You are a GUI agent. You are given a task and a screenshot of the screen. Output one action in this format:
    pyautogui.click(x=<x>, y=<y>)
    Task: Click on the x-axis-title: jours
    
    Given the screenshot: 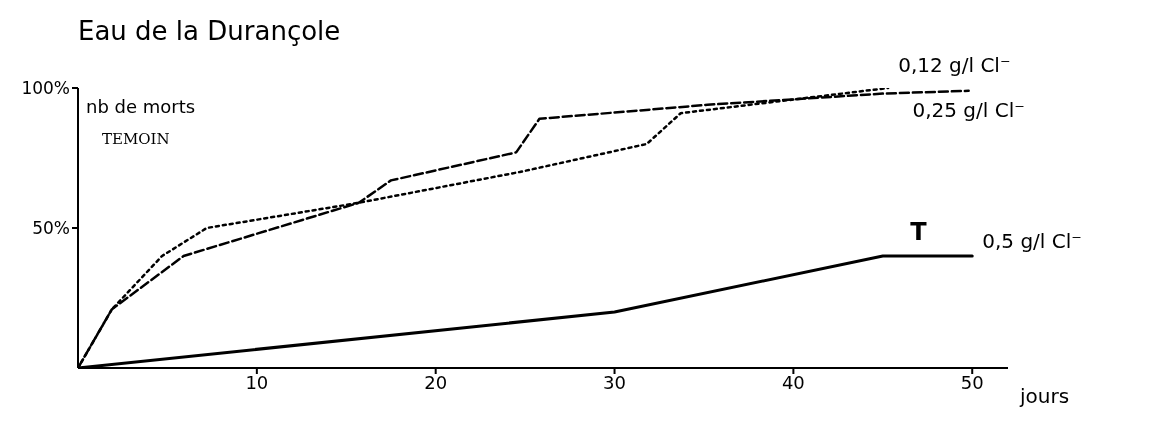 What is the action you would take?
    pyautogui.click(x=1044, y=396)
    